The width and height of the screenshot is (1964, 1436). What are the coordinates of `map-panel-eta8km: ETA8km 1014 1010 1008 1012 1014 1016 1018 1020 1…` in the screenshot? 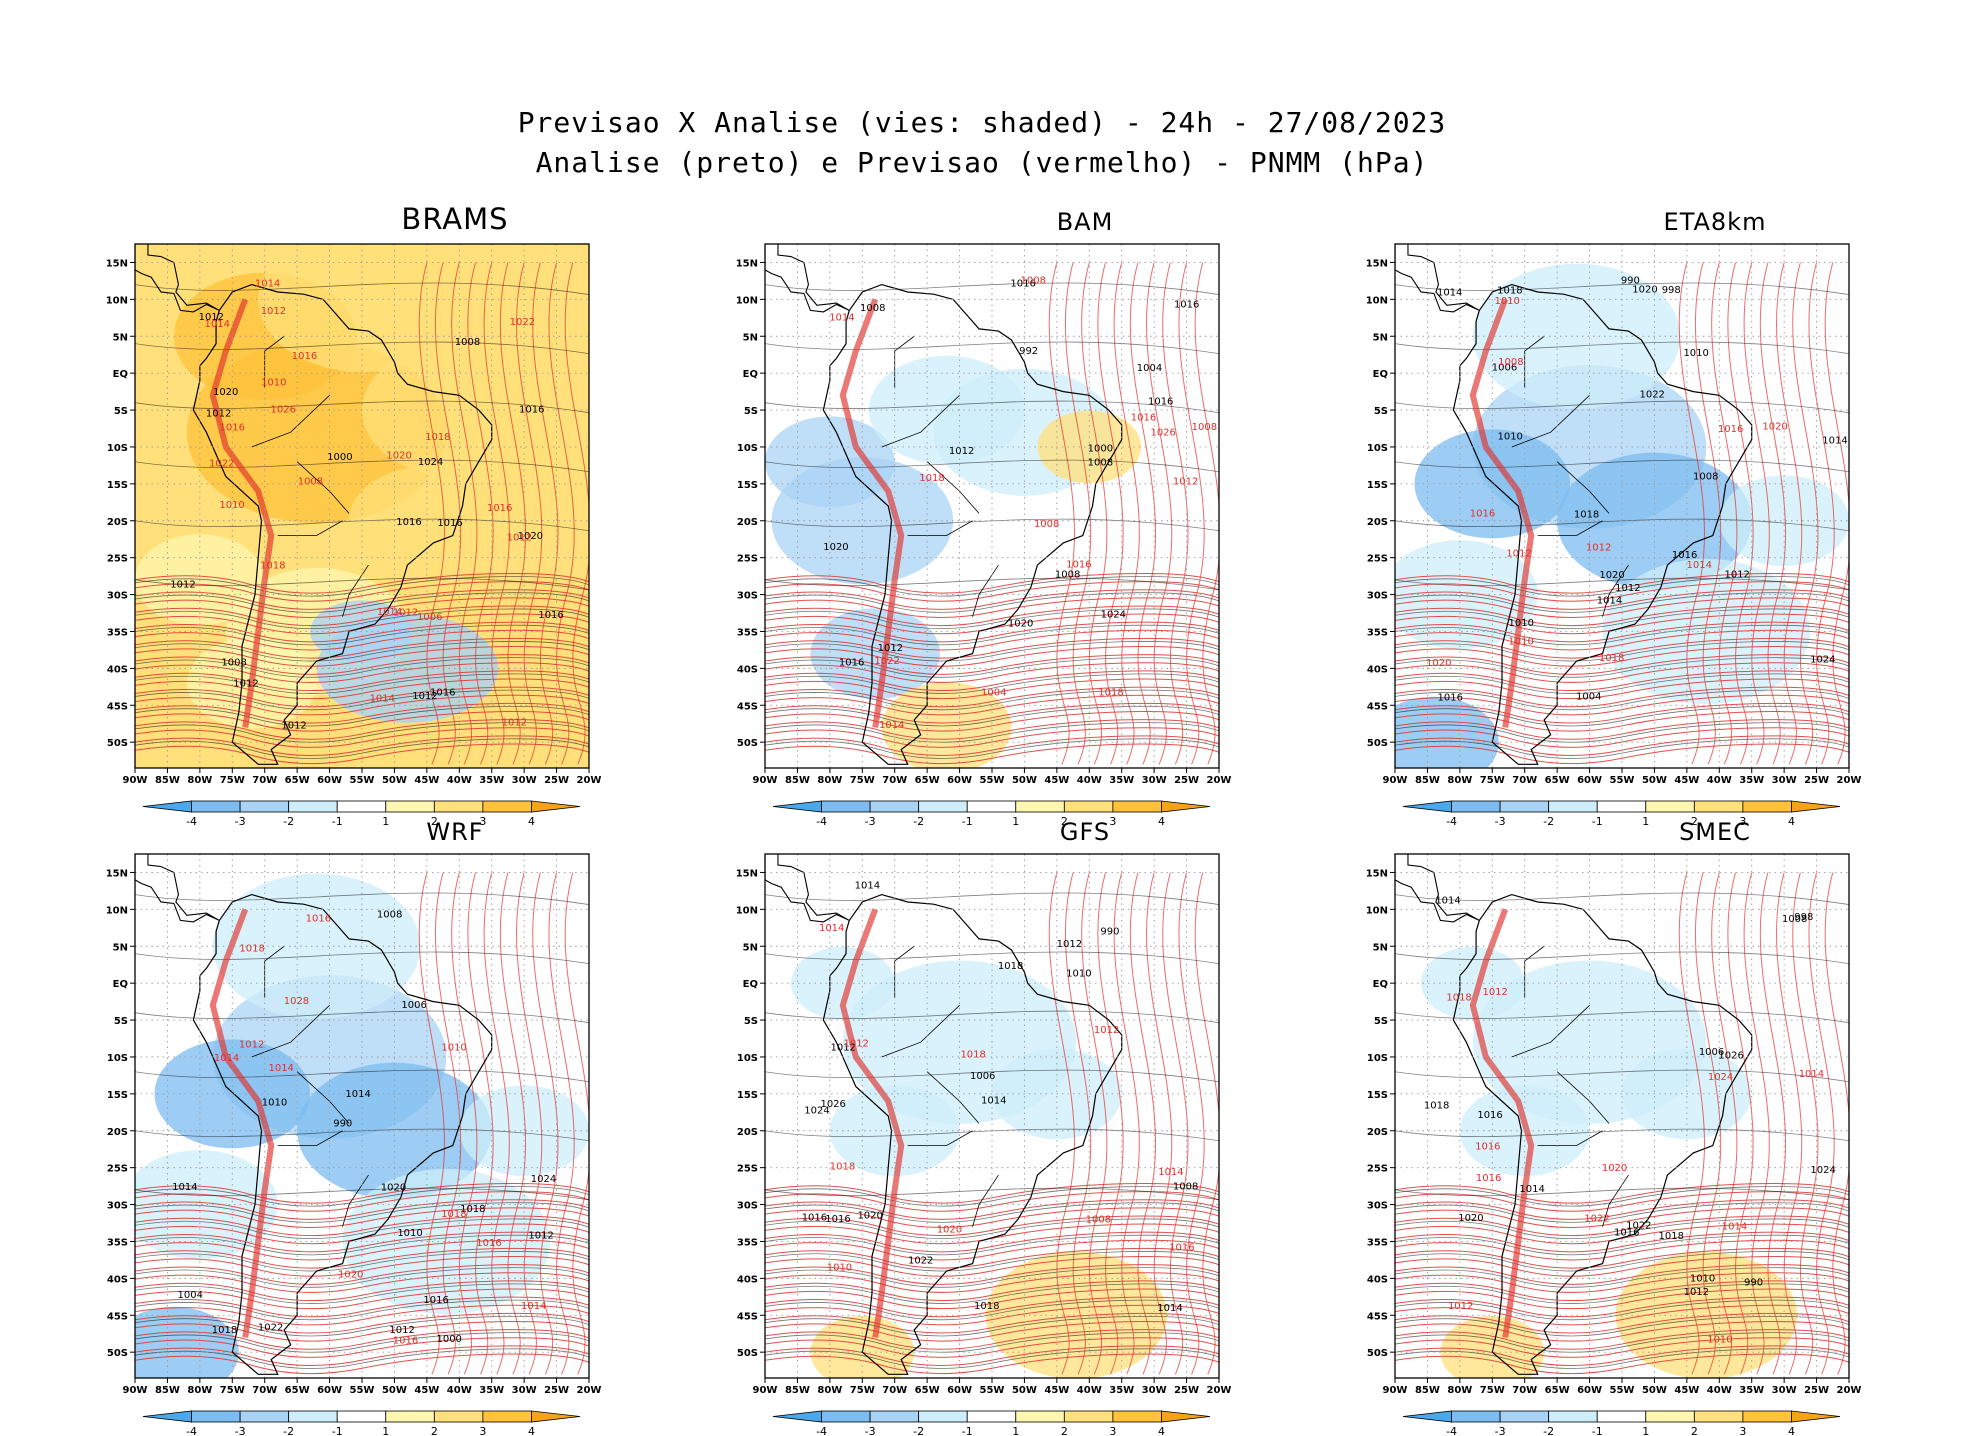 It's located at (1650, 518).